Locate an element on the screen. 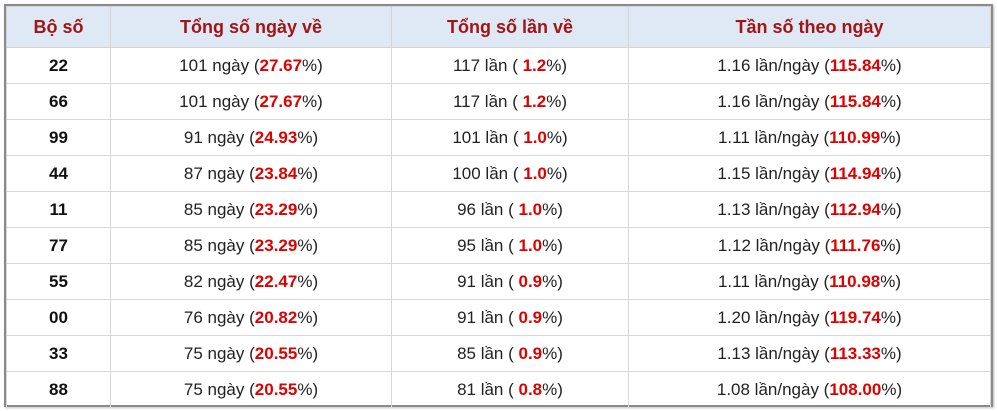  times-cell: 95 lần ( 1.0%) is located at coordinates (510, 245).